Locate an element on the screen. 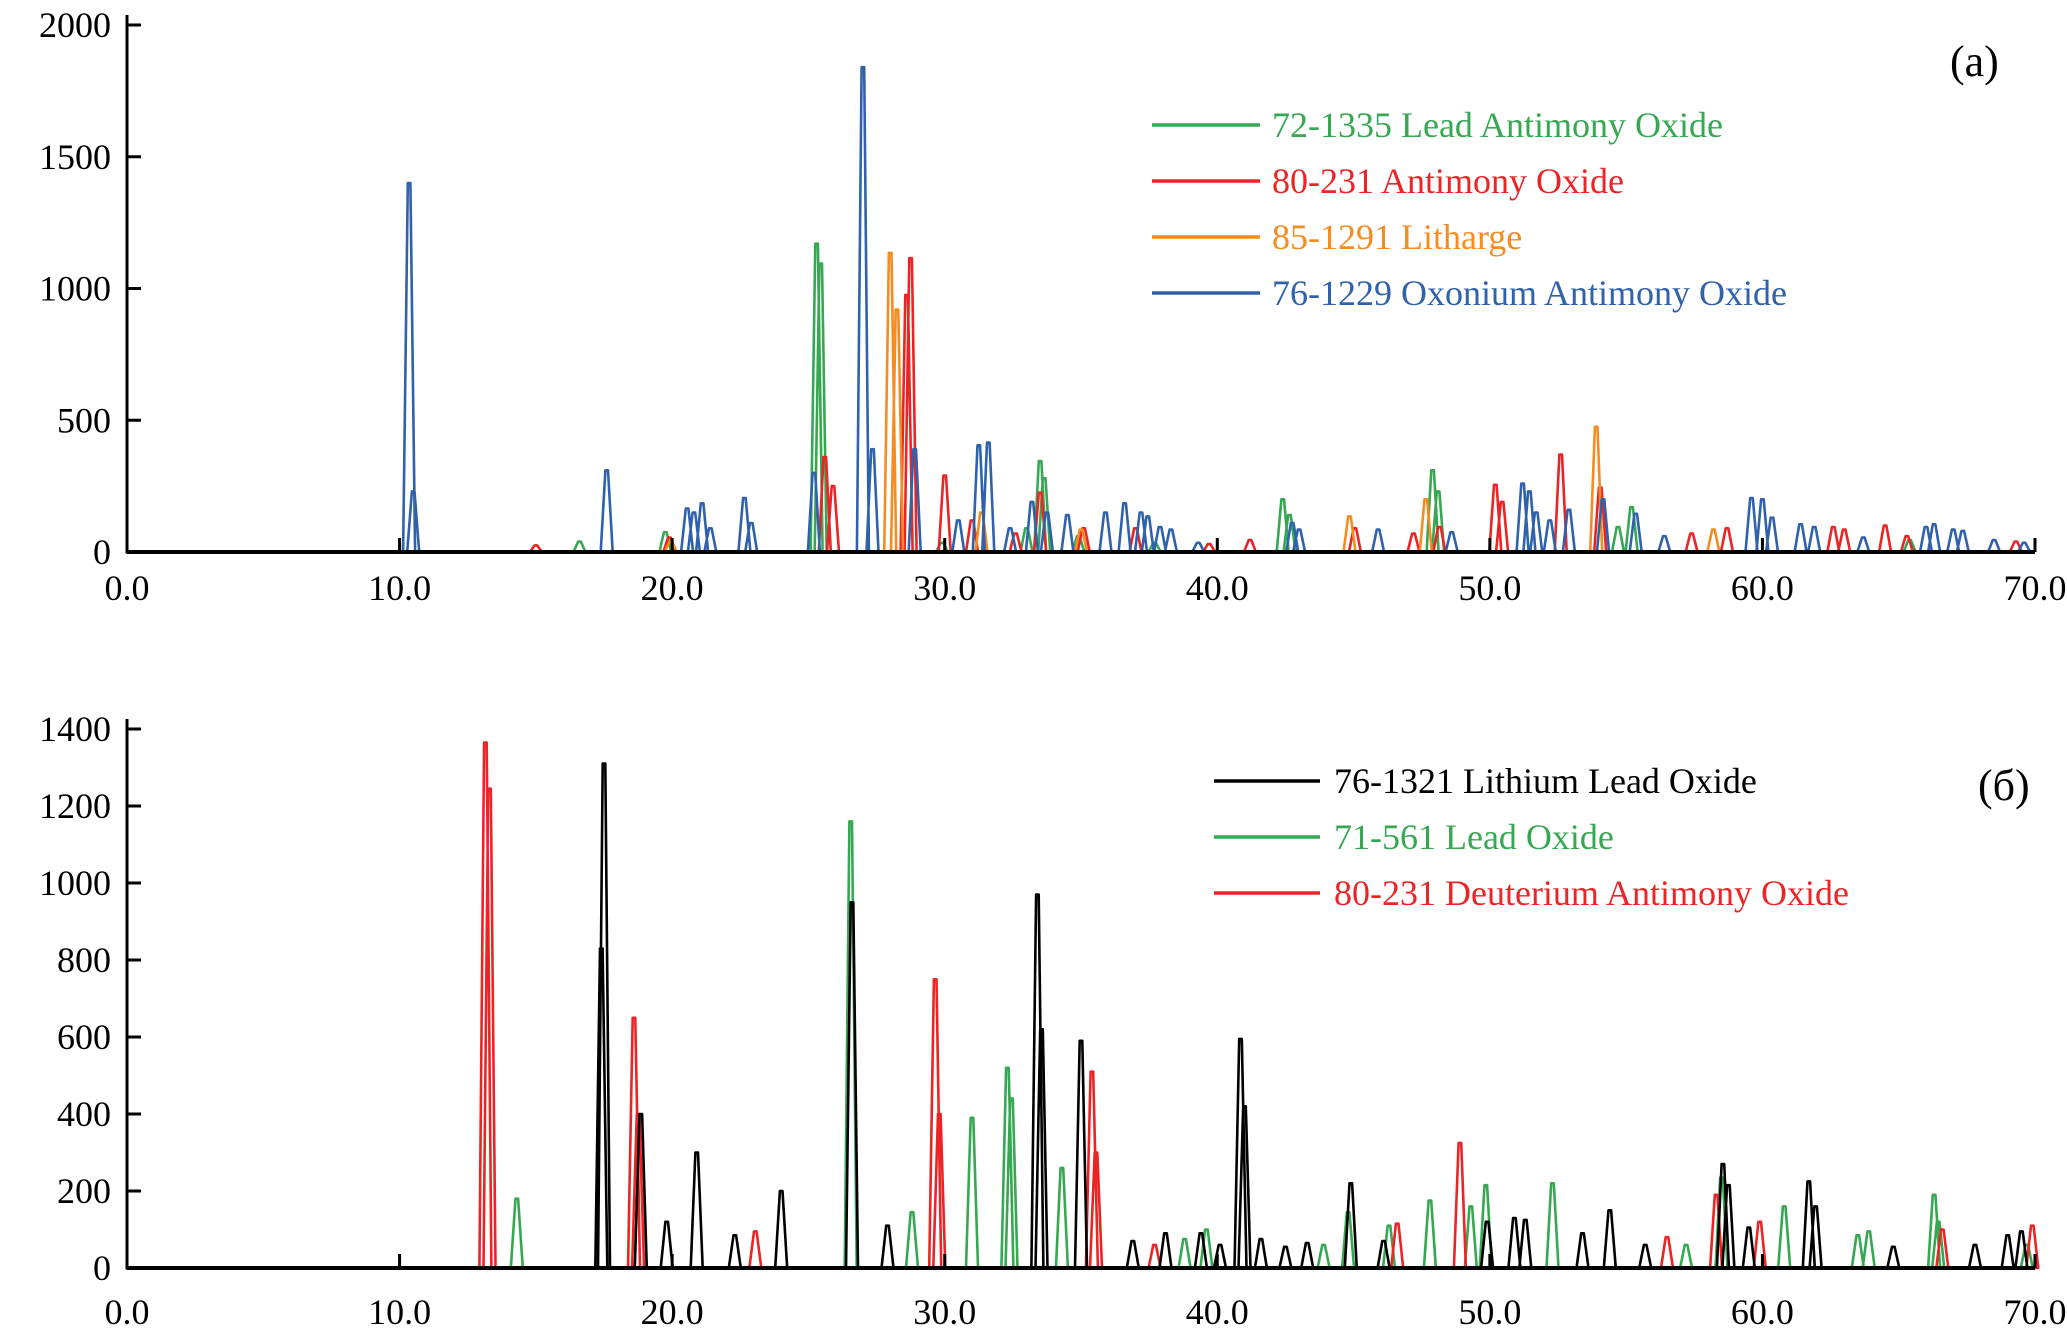  legend-label: 76-1321 Lithium Lead Oxide is located at coordinates (1545, 781).